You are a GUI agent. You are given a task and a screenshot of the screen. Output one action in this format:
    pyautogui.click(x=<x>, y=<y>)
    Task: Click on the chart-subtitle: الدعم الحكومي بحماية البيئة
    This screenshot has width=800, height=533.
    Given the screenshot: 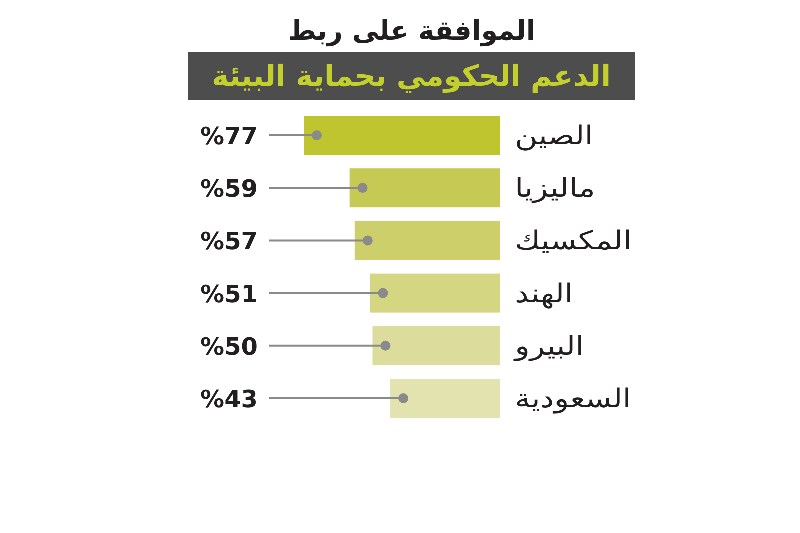 What is the action you would take?
    pyautogui.click(x=412, y=76)
    